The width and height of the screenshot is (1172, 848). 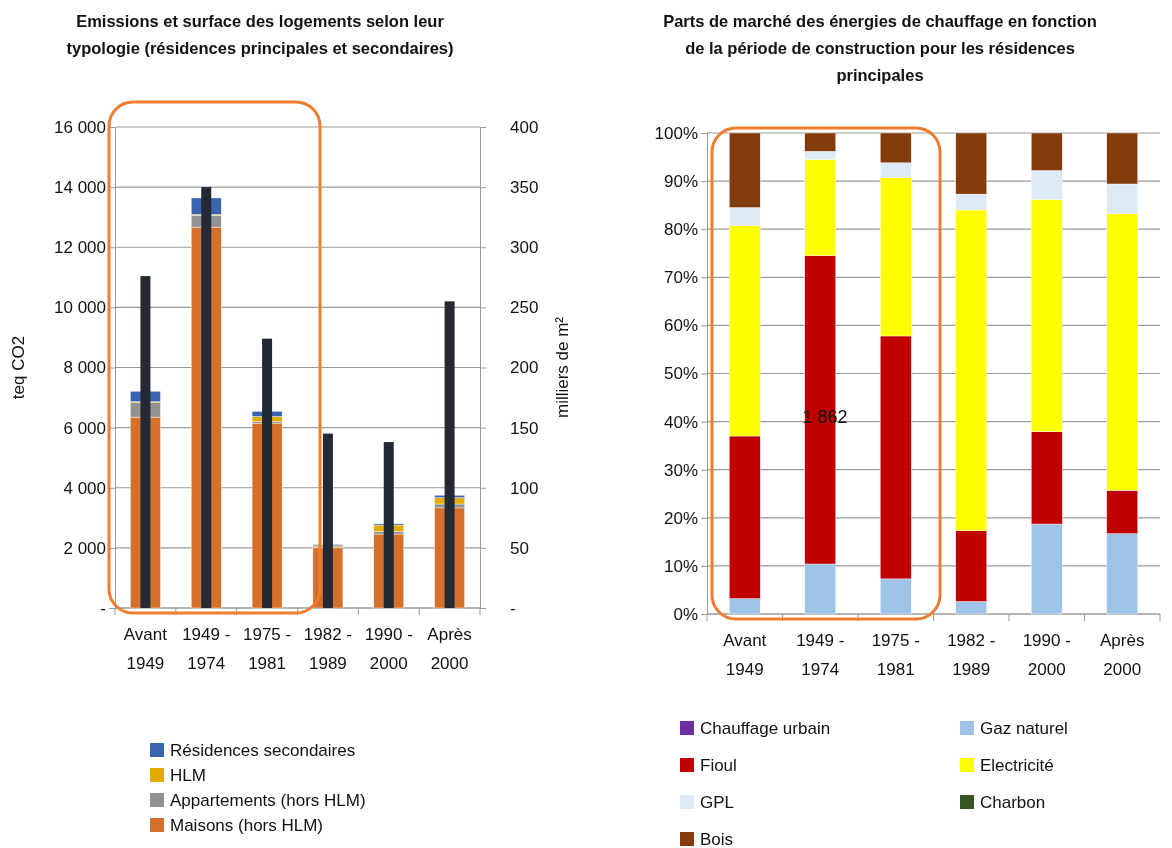 I want to click on y-tick-label: 10 000, so click(x=80, y=308).